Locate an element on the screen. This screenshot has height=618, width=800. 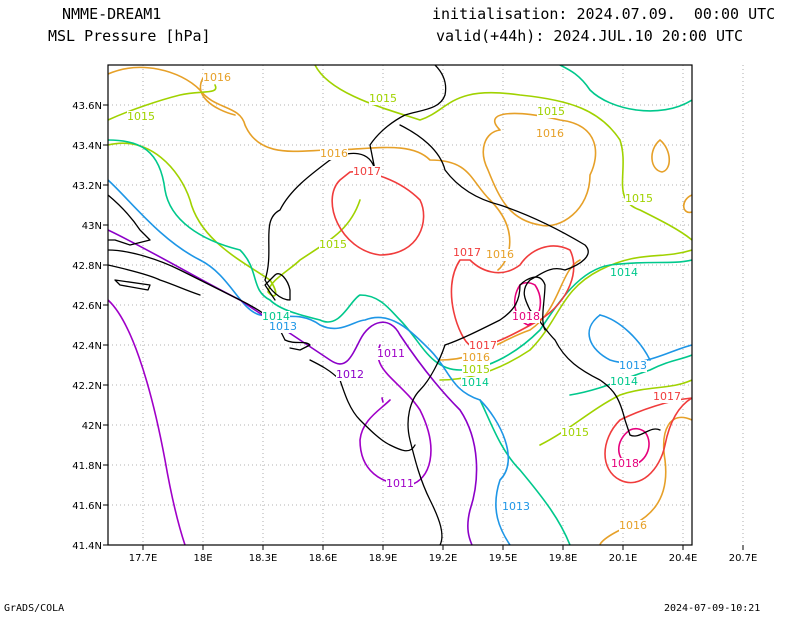
credit-label: GrADS/COLA is located at coordinates (34, 608).